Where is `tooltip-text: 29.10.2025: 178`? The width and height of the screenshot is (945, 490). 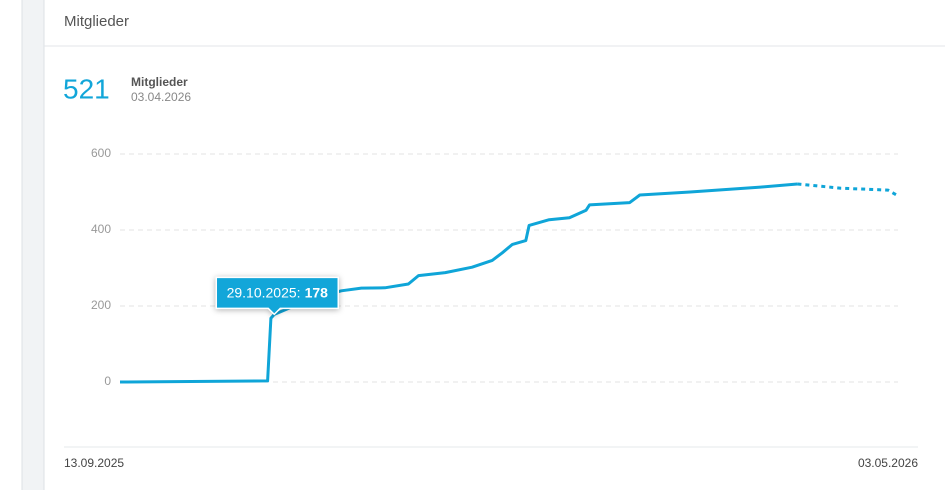
tooltip-text: 29.10.2025: 178 is located at coordinates (278, 292).